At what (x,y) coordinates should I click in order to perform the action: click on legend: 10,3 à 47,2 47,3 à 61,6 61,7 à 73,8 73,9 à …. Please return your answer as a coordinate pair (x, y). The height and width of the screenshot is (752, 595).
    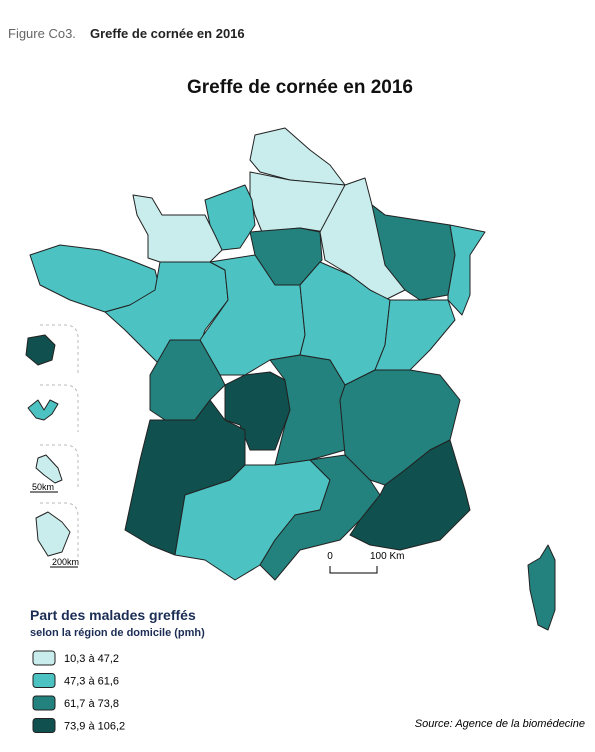
    Looking at the image, I should click on (78, 691).